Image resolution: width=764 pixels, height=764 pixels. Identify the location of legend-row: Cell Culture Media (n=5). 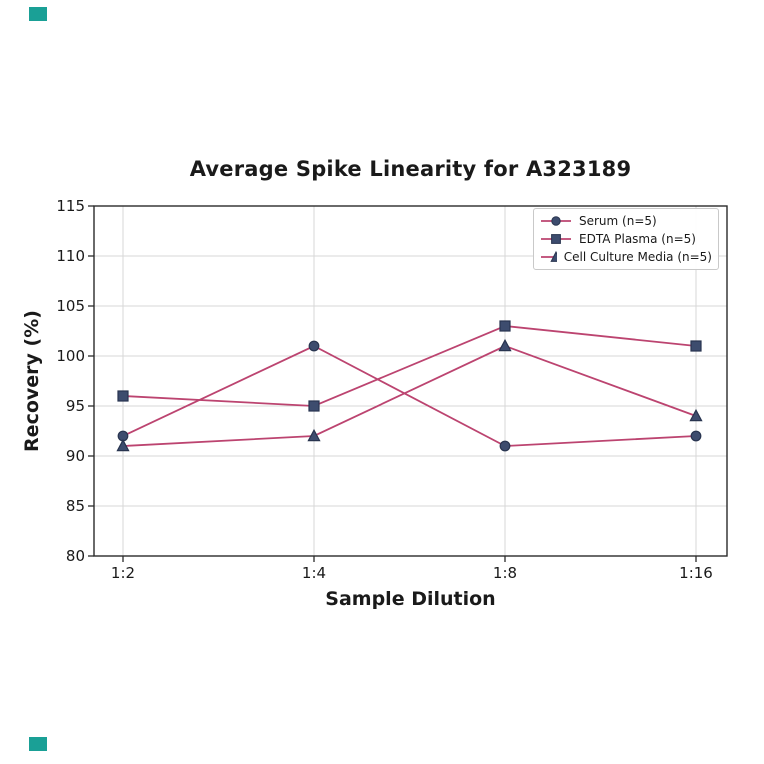
(626, 257).